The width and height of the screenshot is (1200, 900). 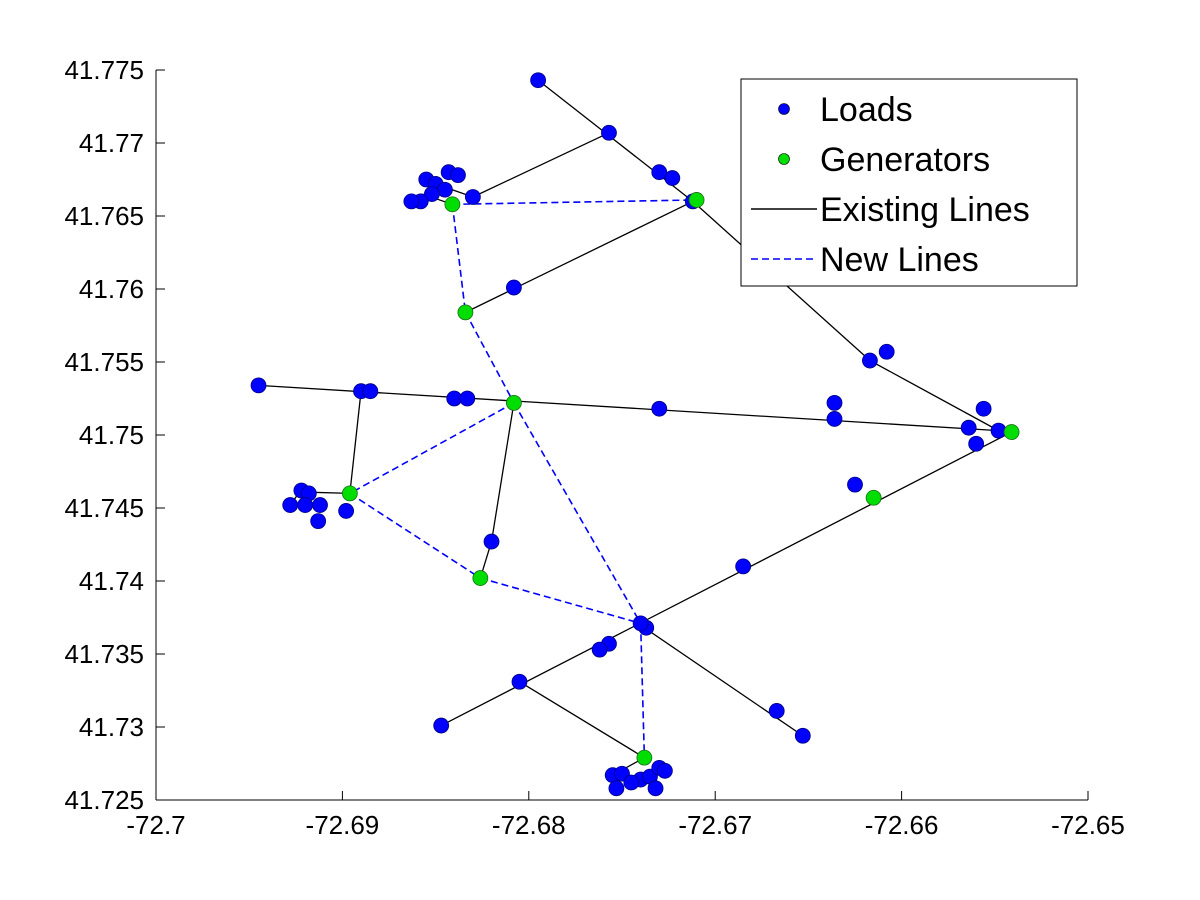 What do you see at coordinates (104, 654) in the screenshot?
I see `y-tick-label: 41.735` at bounding box center [104, 654].